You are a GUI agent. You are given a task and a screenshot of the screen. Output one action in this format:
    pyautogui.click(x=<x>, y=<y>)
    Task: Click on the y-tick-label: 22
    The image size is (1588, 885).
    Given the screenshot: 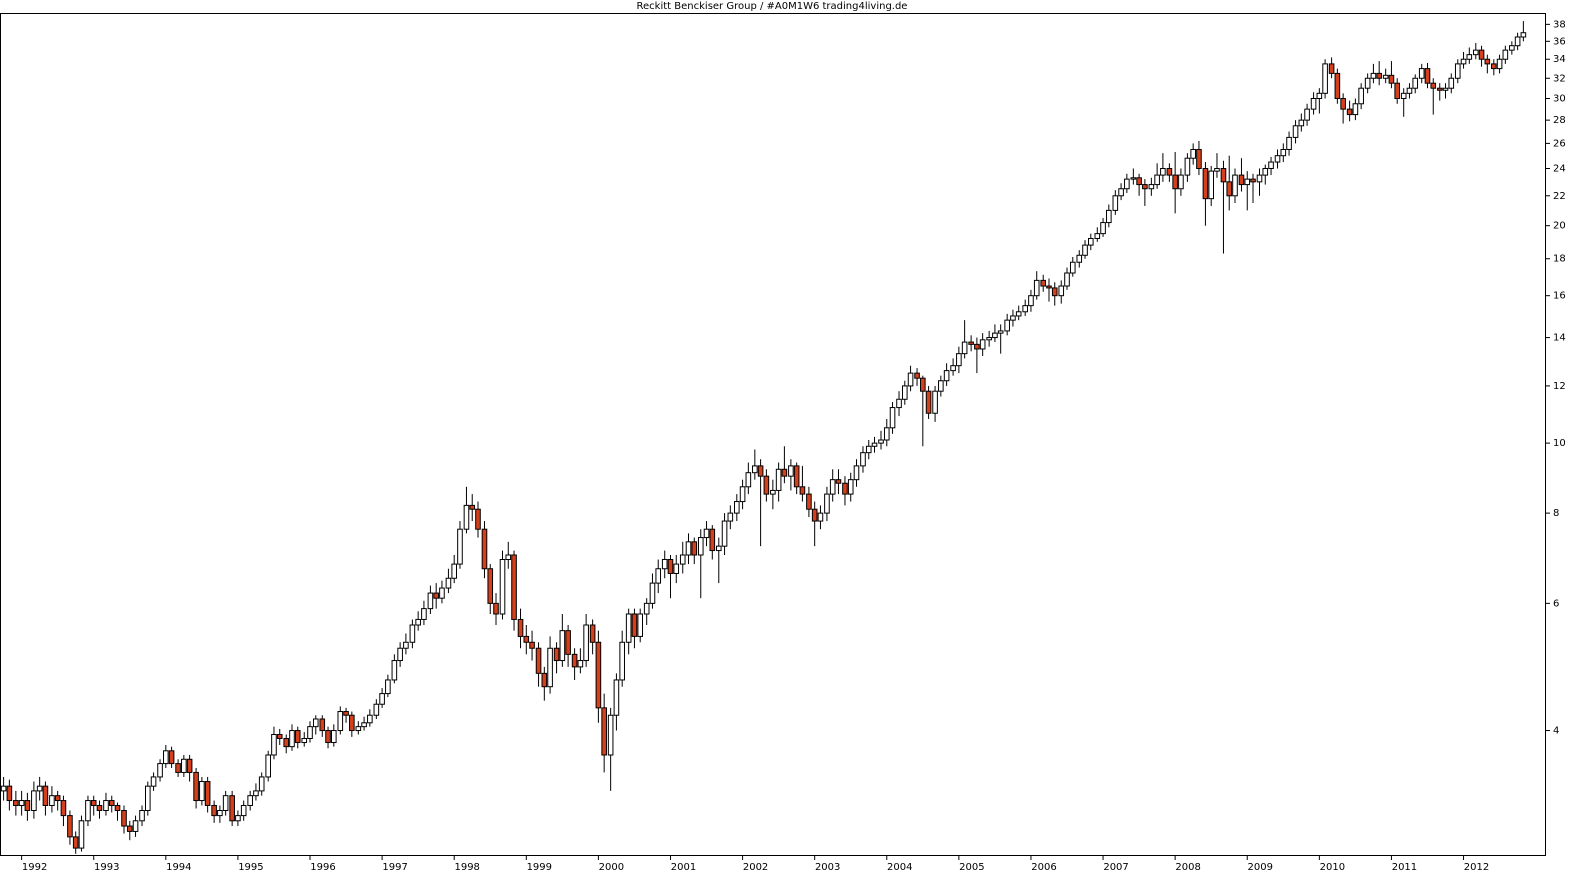 What is the action you would take?
    pyautogui.click(x=1559, y=196)
    